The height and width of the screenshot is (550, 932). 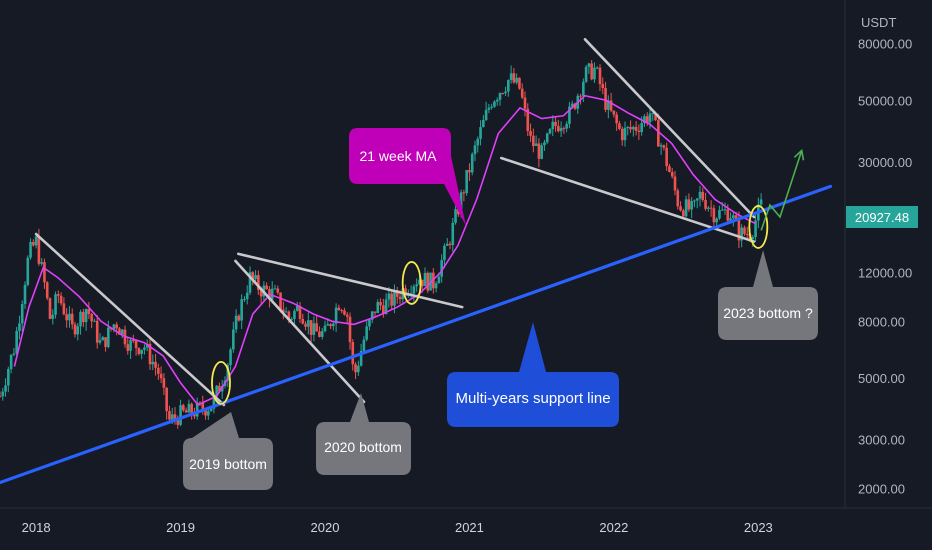 I want to click on time-tick-label: 2018, so click(x=36, y=527).